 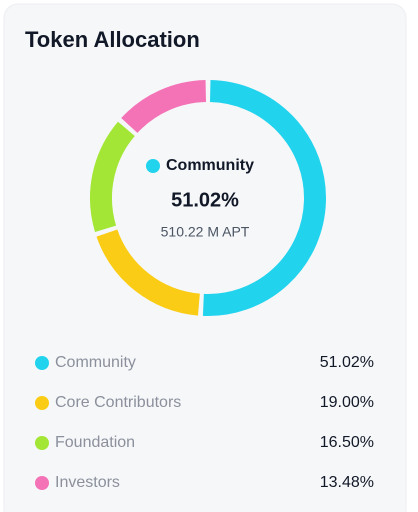 I want to click on legend-value: 13.48%, so click(x=347, y=482).